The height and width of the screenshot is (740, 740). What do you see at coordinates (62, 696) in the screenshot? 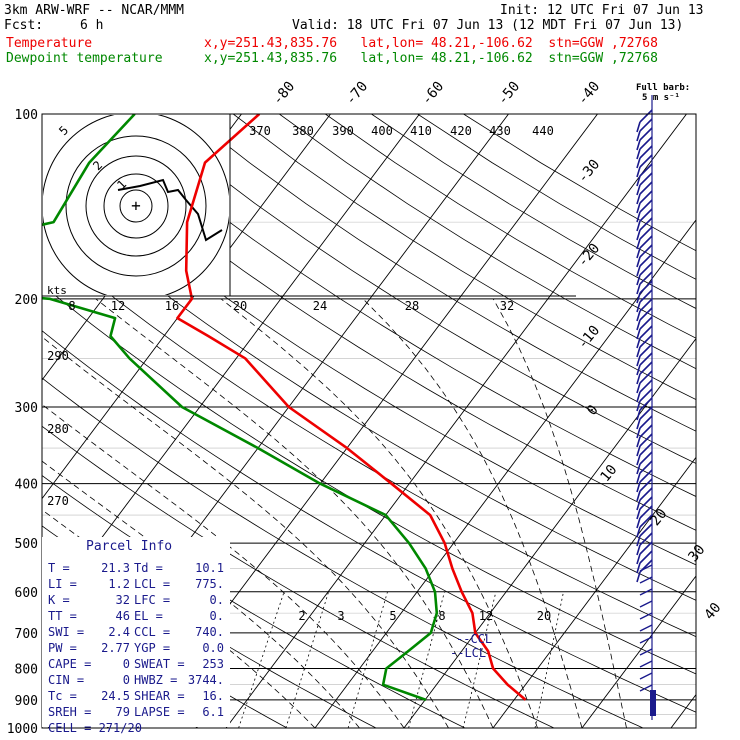
I see `parcel-info-key: Tc =` at bounding box center [62, 696].